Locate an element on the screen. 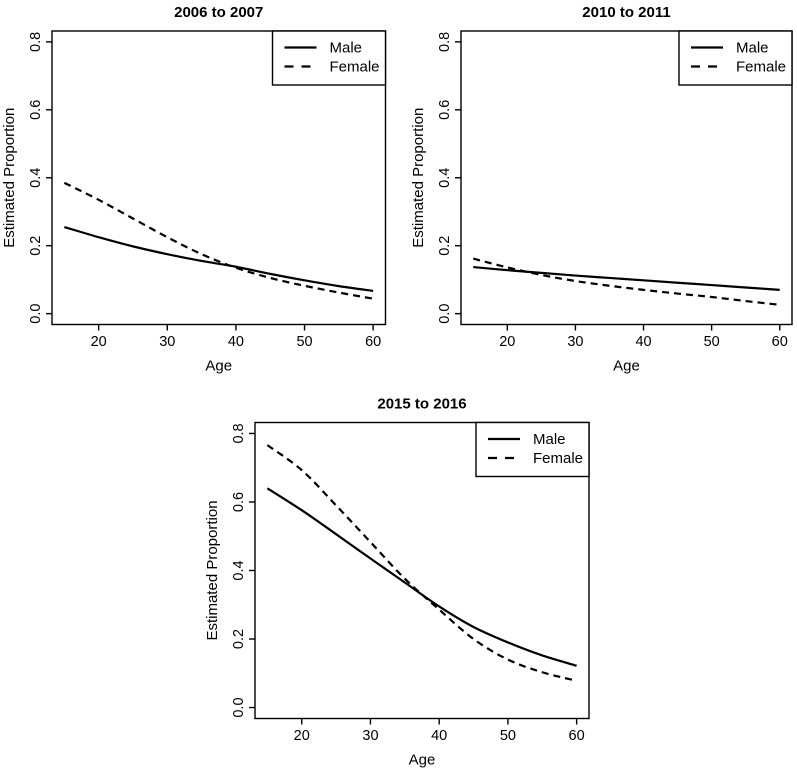 This screenshot has height=772, width=797. plot-title: 2010 to 2011 is located at coordinates (626, 12).